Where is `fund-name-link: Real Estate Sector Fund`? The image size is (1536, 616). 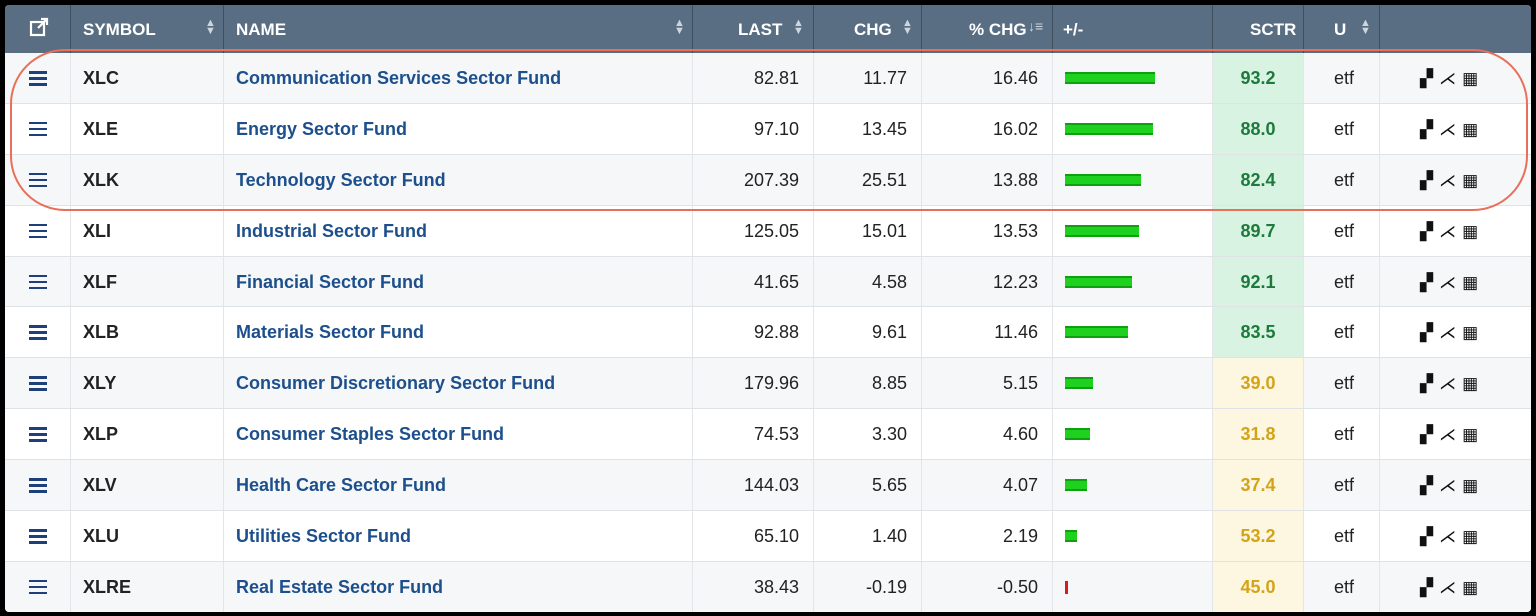
fund-name-link: Real Estate Sector Fund is located at coordinates (340, 586).